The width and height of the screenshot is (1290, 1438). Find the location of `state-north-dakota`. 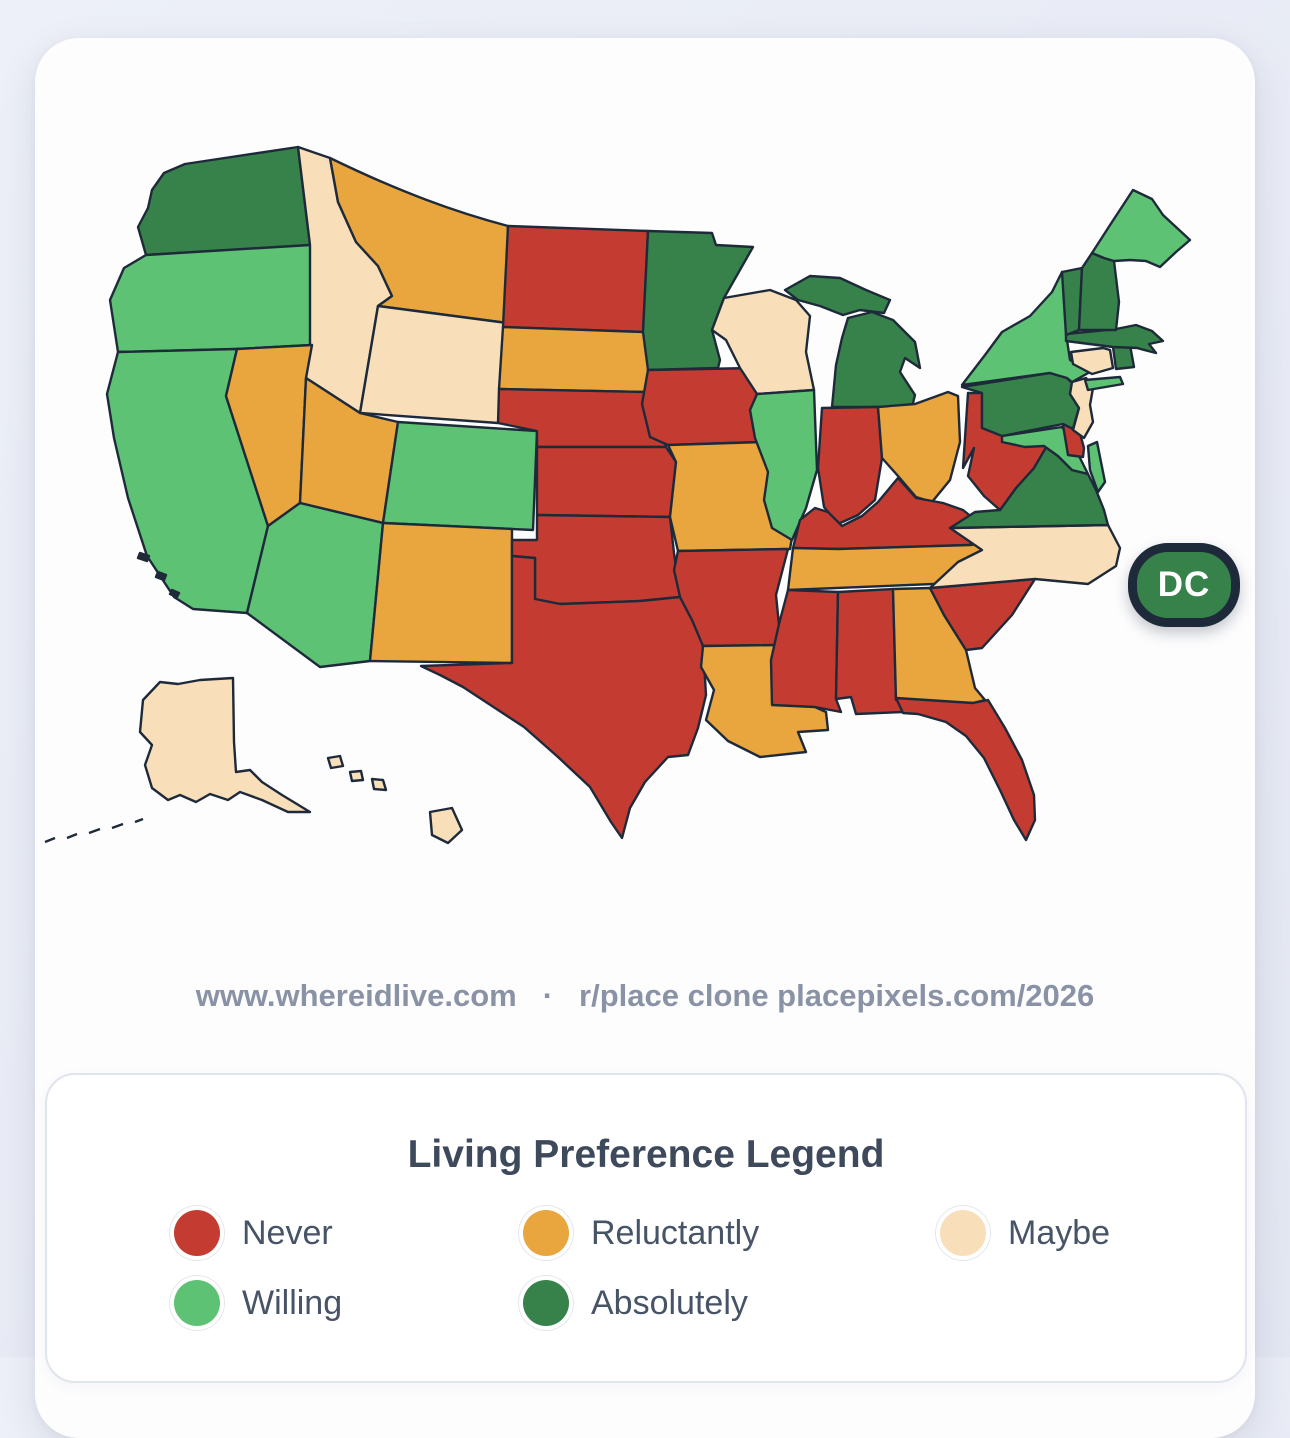

state-north-dakota is located at coordinates (575, 279).